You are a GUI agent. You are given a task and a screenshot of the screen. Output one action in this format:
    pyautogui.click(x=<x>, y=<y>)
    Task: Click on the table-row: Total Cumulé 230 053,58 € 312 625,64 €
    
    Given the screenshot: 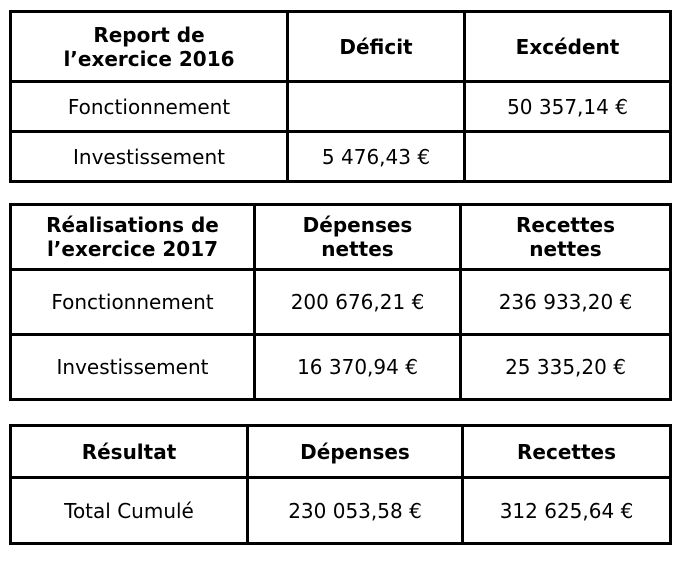 What is the action you would take?
    pyautogui.click(x=340, y=510)
    